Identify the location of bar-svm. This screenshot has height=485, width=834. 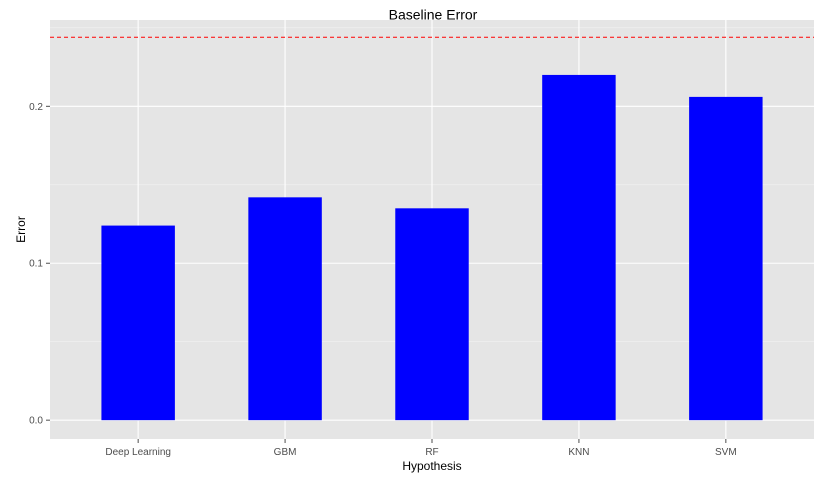
(726, 258).